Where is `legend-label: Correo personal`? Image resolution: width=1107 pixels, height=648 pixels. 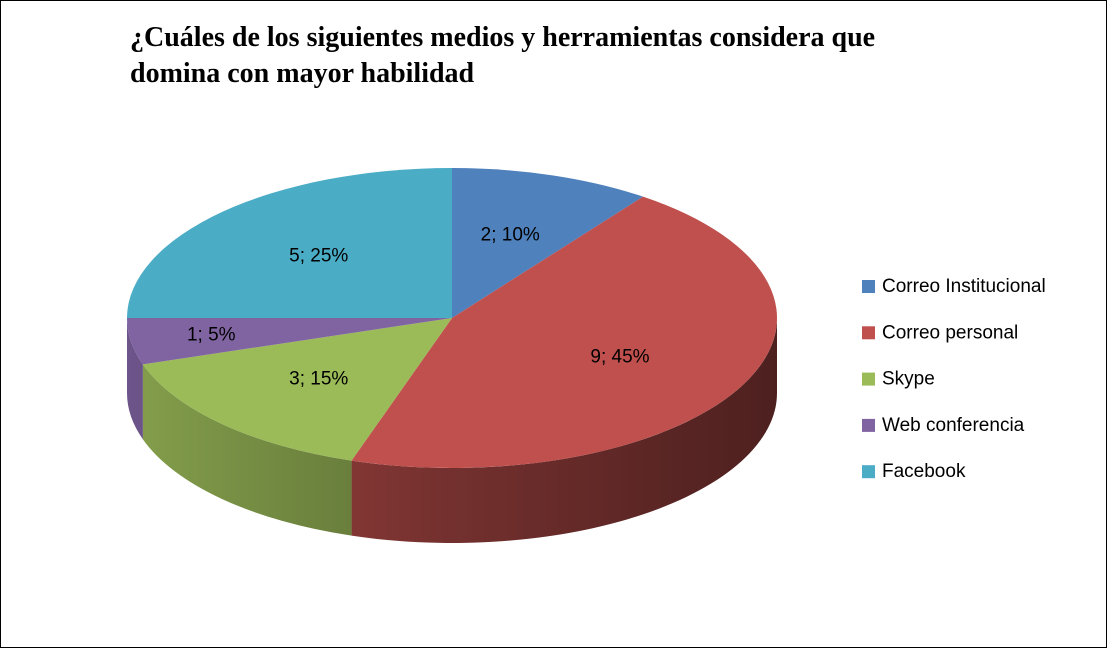
legend-label: Correo personal is located at coordinates (950, 332).